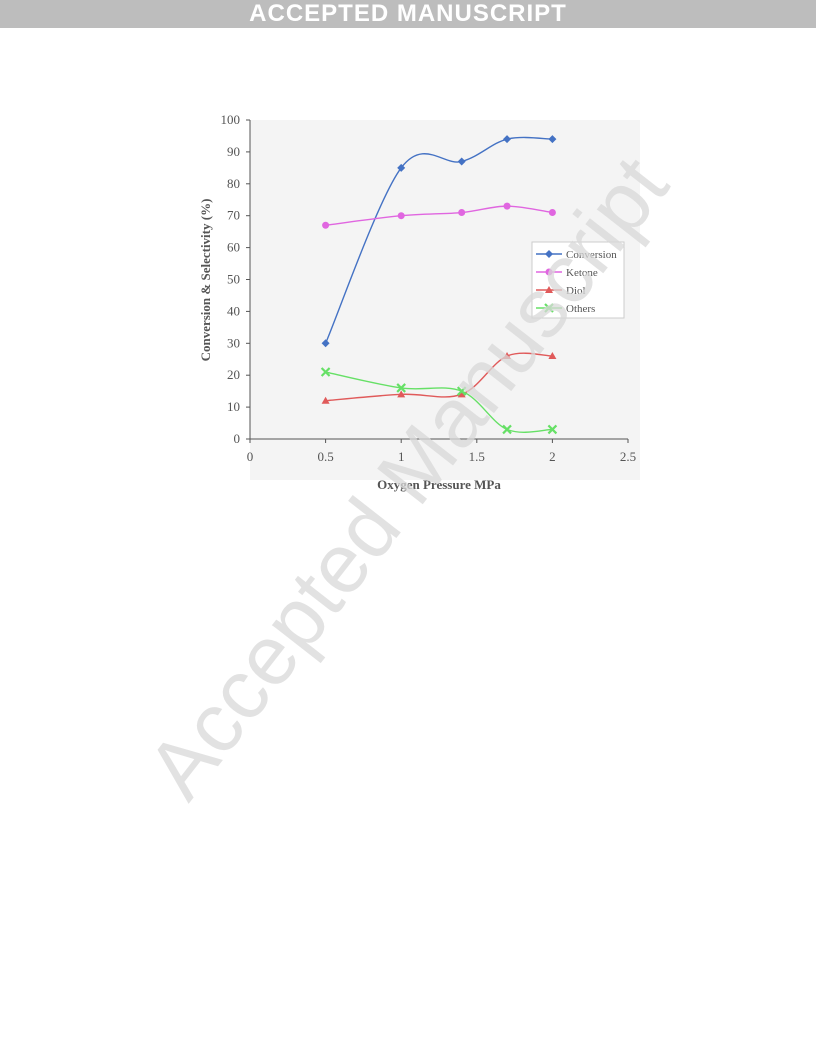  What do you see at coordinates (549, 308) in the screenshot?
I see `legend-marker-others` at bounding box center [549, 308].